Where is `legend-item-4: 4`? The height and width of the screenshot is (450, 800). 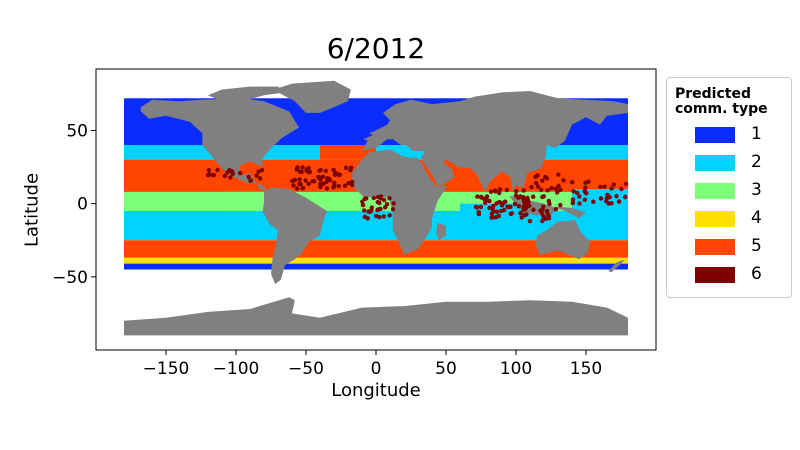
legend-item-4: 4 is located at coordinates (740, 218).